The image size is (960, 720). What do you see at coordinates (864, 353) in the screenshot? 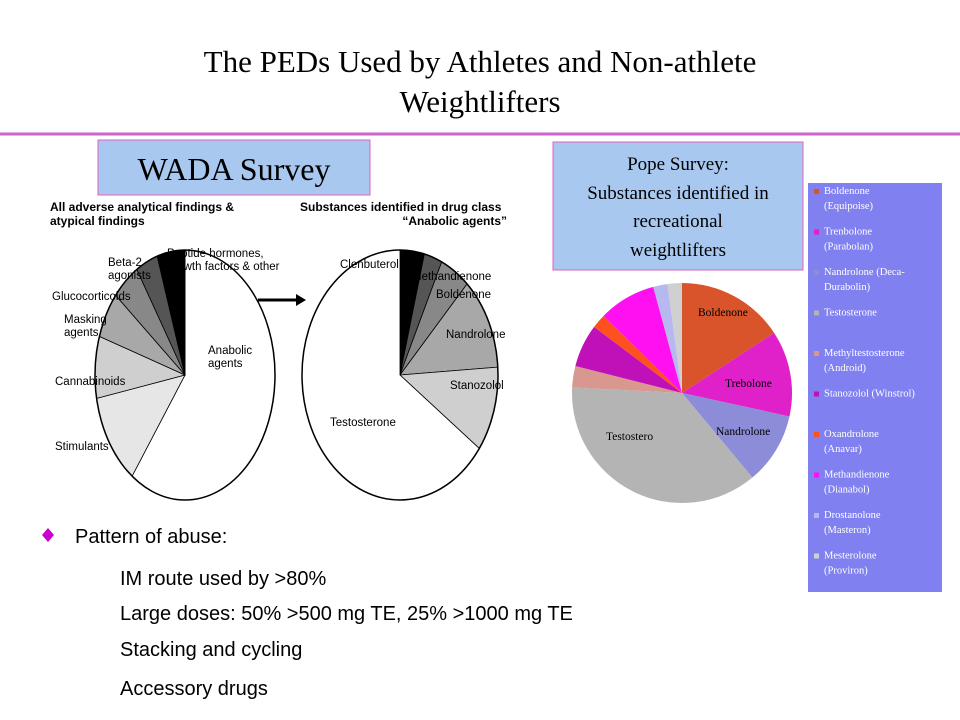
I see `legend-label: Methyltestosterone` at bounding box center [864, 353].